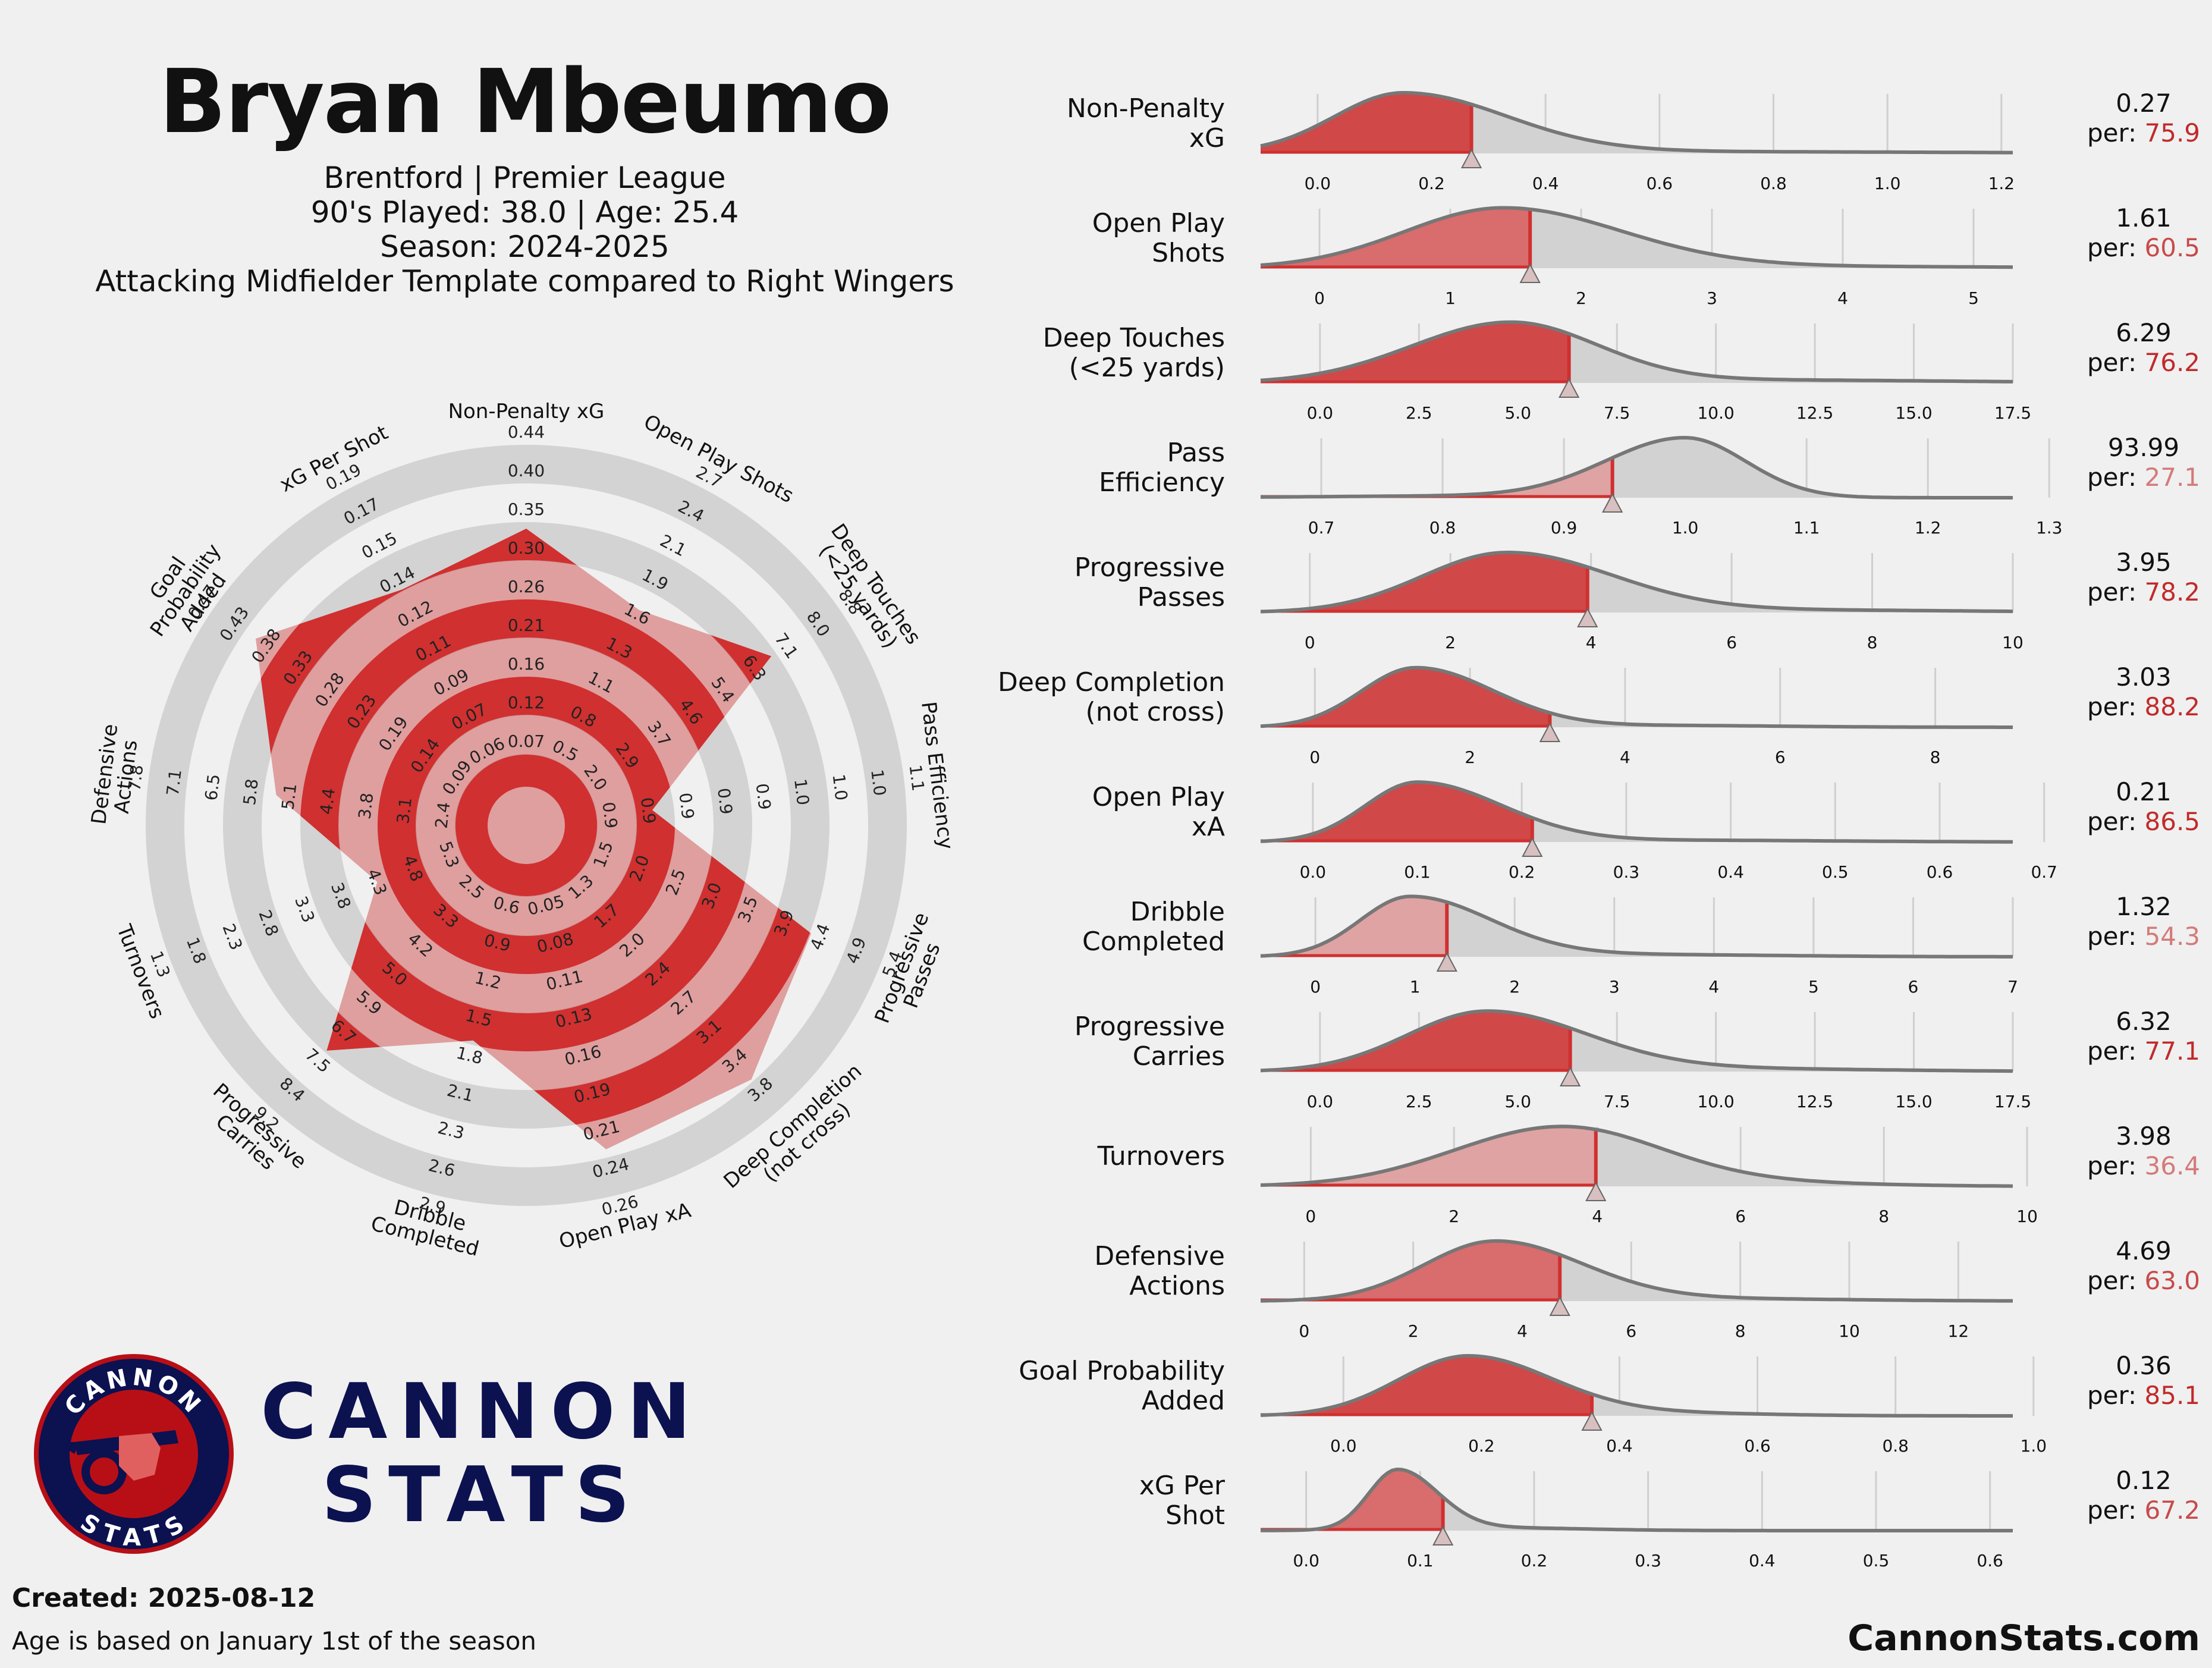 This screenshot has width=2212, height=1668. Describe the element at coordinates (2143, 706) in the screenshot. I see `metric-percentile: per: 88.2` at that location.